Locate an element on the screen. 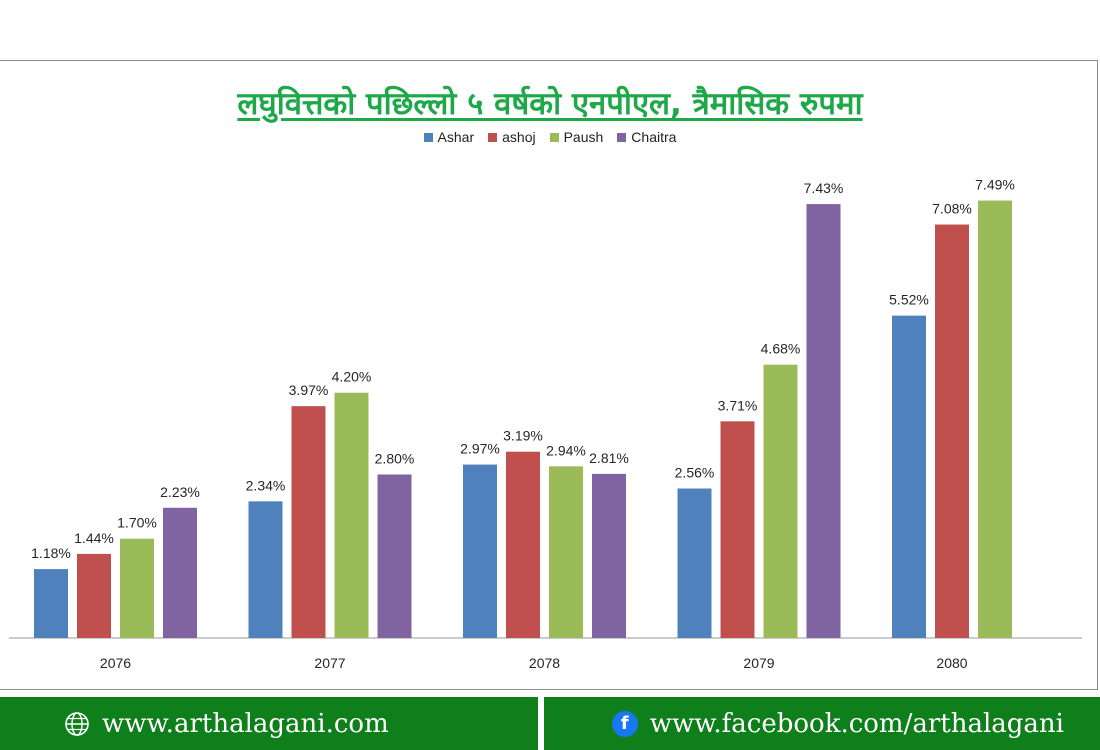 This screenshot has height=750, width=1100. bar-ashar-2077 is located at coordinates (265, 569).